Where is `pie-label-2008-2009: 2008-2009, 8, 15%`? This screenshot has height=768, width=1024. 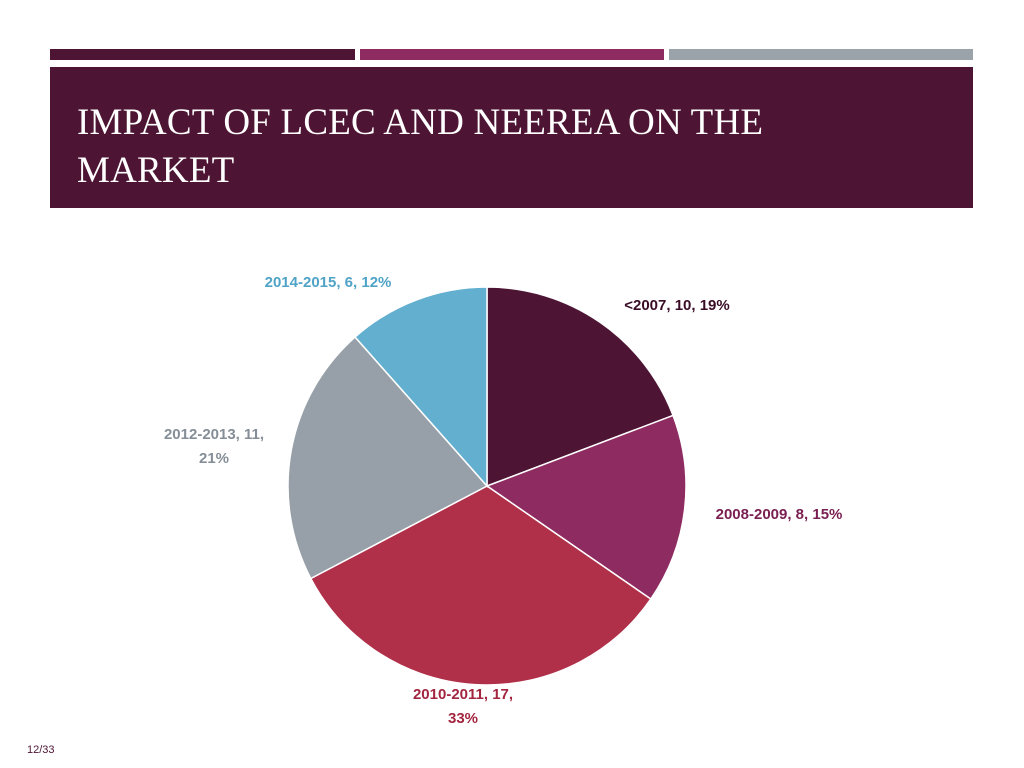 pie-label-2008-2009: 2008-2009, 8, 15% is located at coordinates (779, 514).